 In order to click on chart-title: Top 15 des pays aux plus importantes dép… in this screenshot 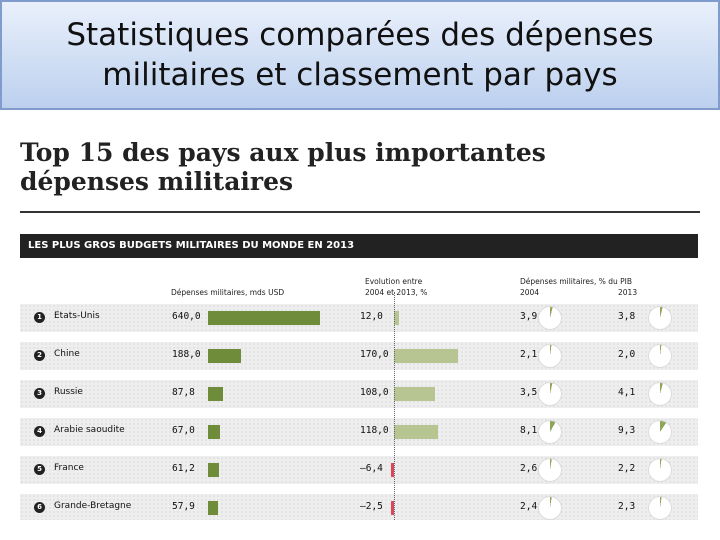, I will do `click(283, 167)`.